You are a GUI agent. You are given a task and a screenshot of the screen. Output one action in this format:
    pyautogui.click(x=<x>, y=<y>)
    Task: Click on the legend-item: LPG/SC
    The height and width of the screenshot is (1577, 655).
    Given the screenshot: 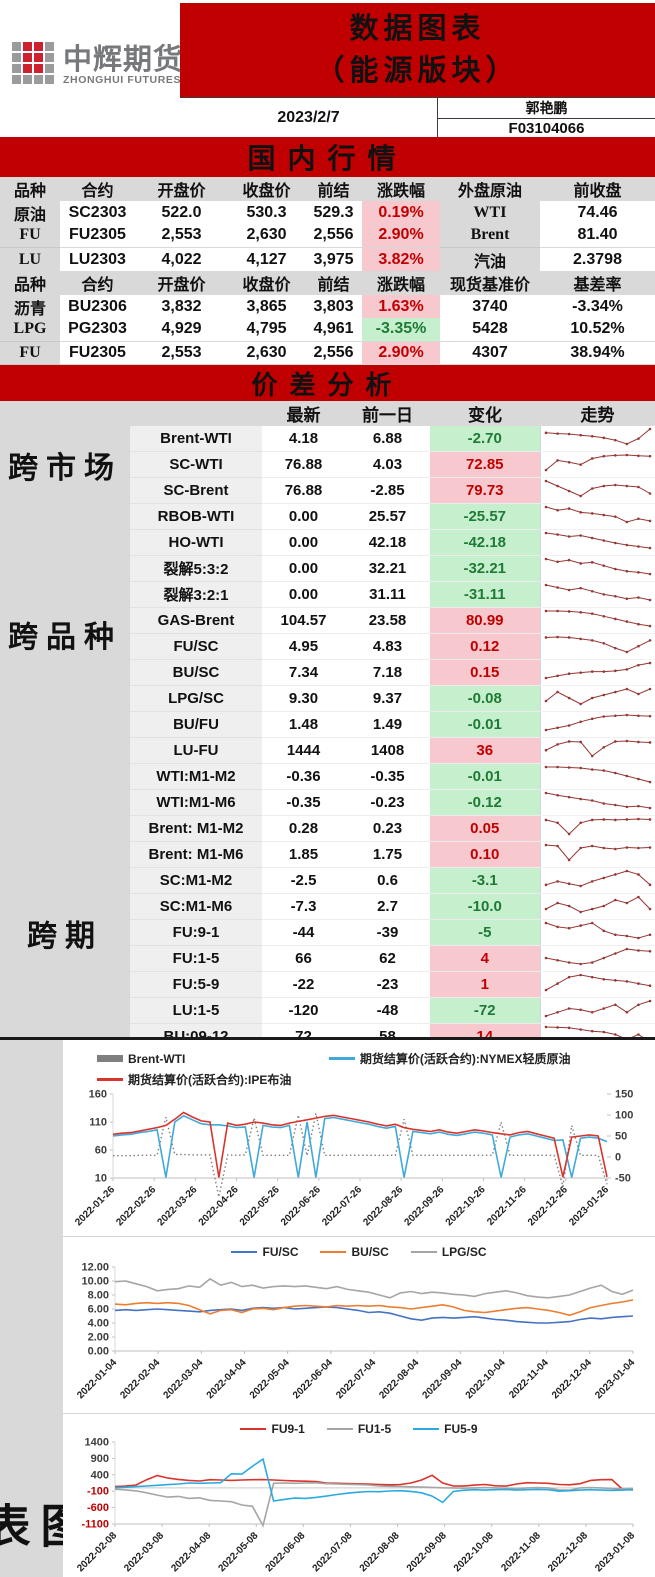 What is the action you would take?
    pyautogui.click(x=448, y=1252)
    